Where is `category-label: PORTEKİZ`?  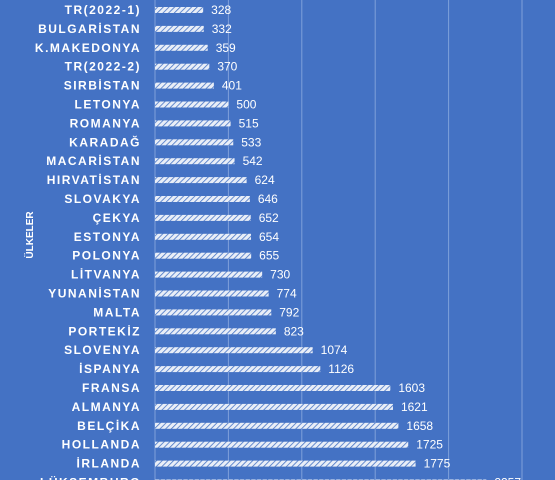 category-label: PORTEKİZ is located at coordinates (104, 330).